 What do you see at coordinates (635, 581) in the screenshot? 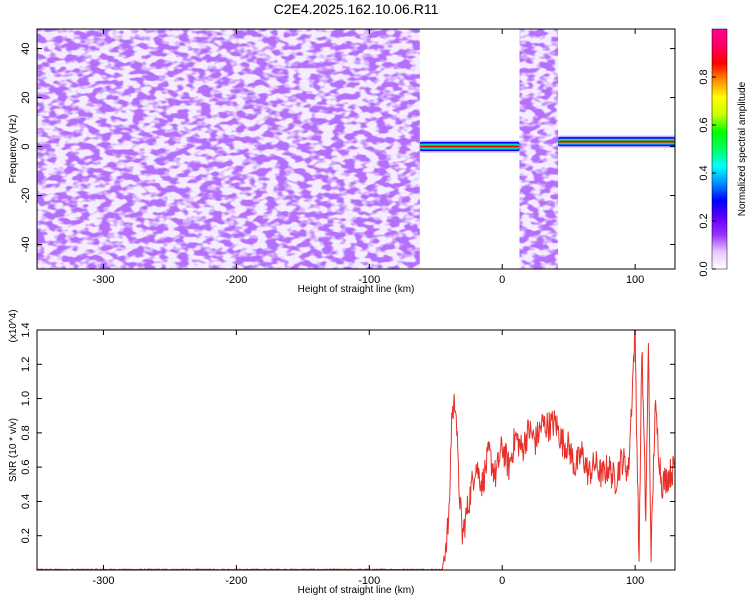
I see `snr-x-tick-label: 100` at bounding box center [635, 581].